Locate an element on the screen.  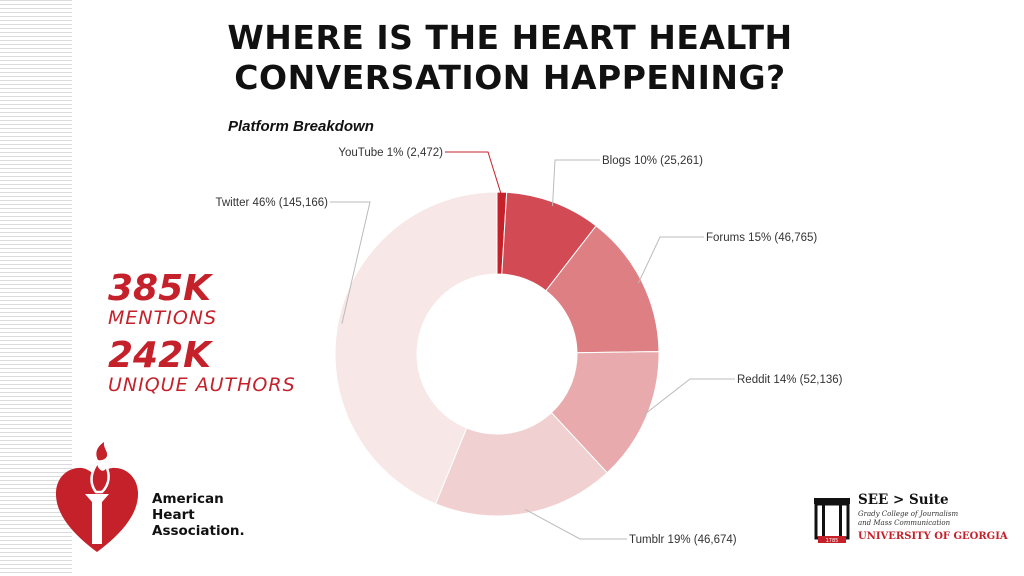
mentions-stat: 385K MENTIONS is located at coordinates (163, 298).